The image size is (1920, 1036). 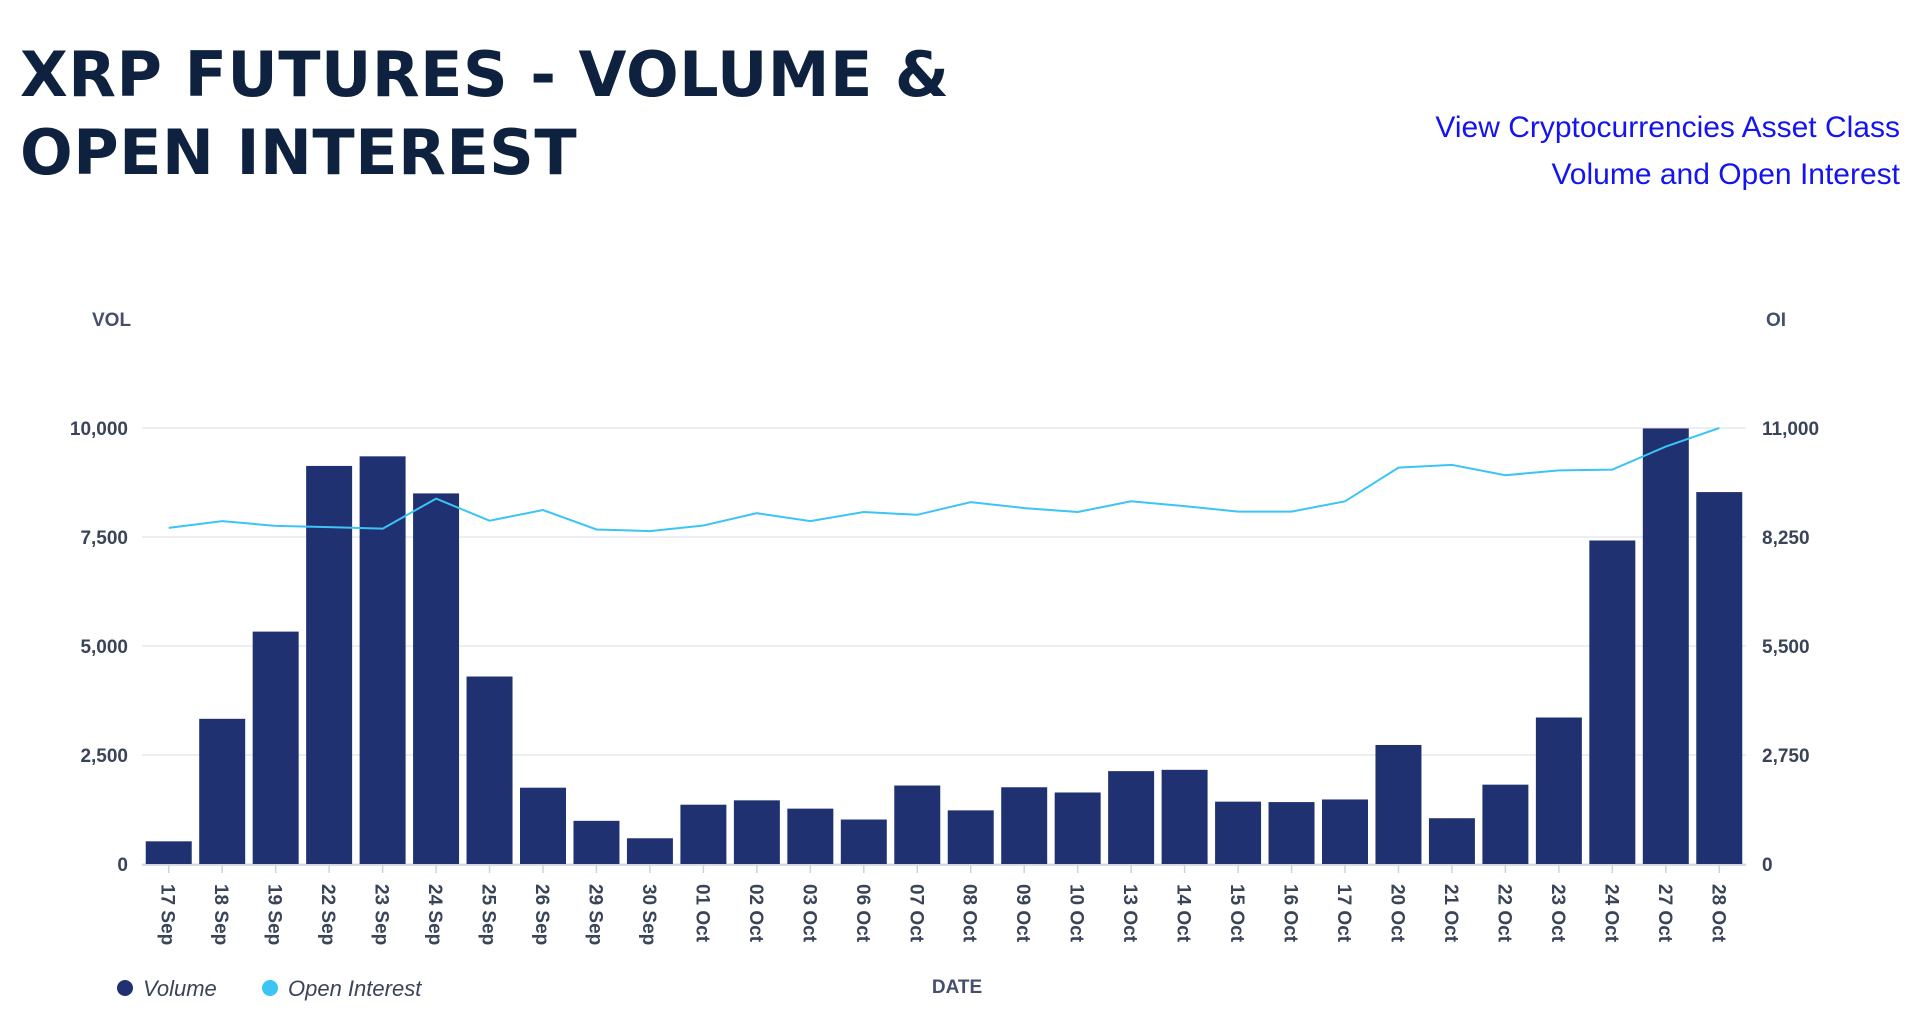 What do you see at coordinates (1667, 127) in the screenshot?
I see `link-line-1: View Cryptocurrencies Asset Class` at bounding box center [1667, 127].